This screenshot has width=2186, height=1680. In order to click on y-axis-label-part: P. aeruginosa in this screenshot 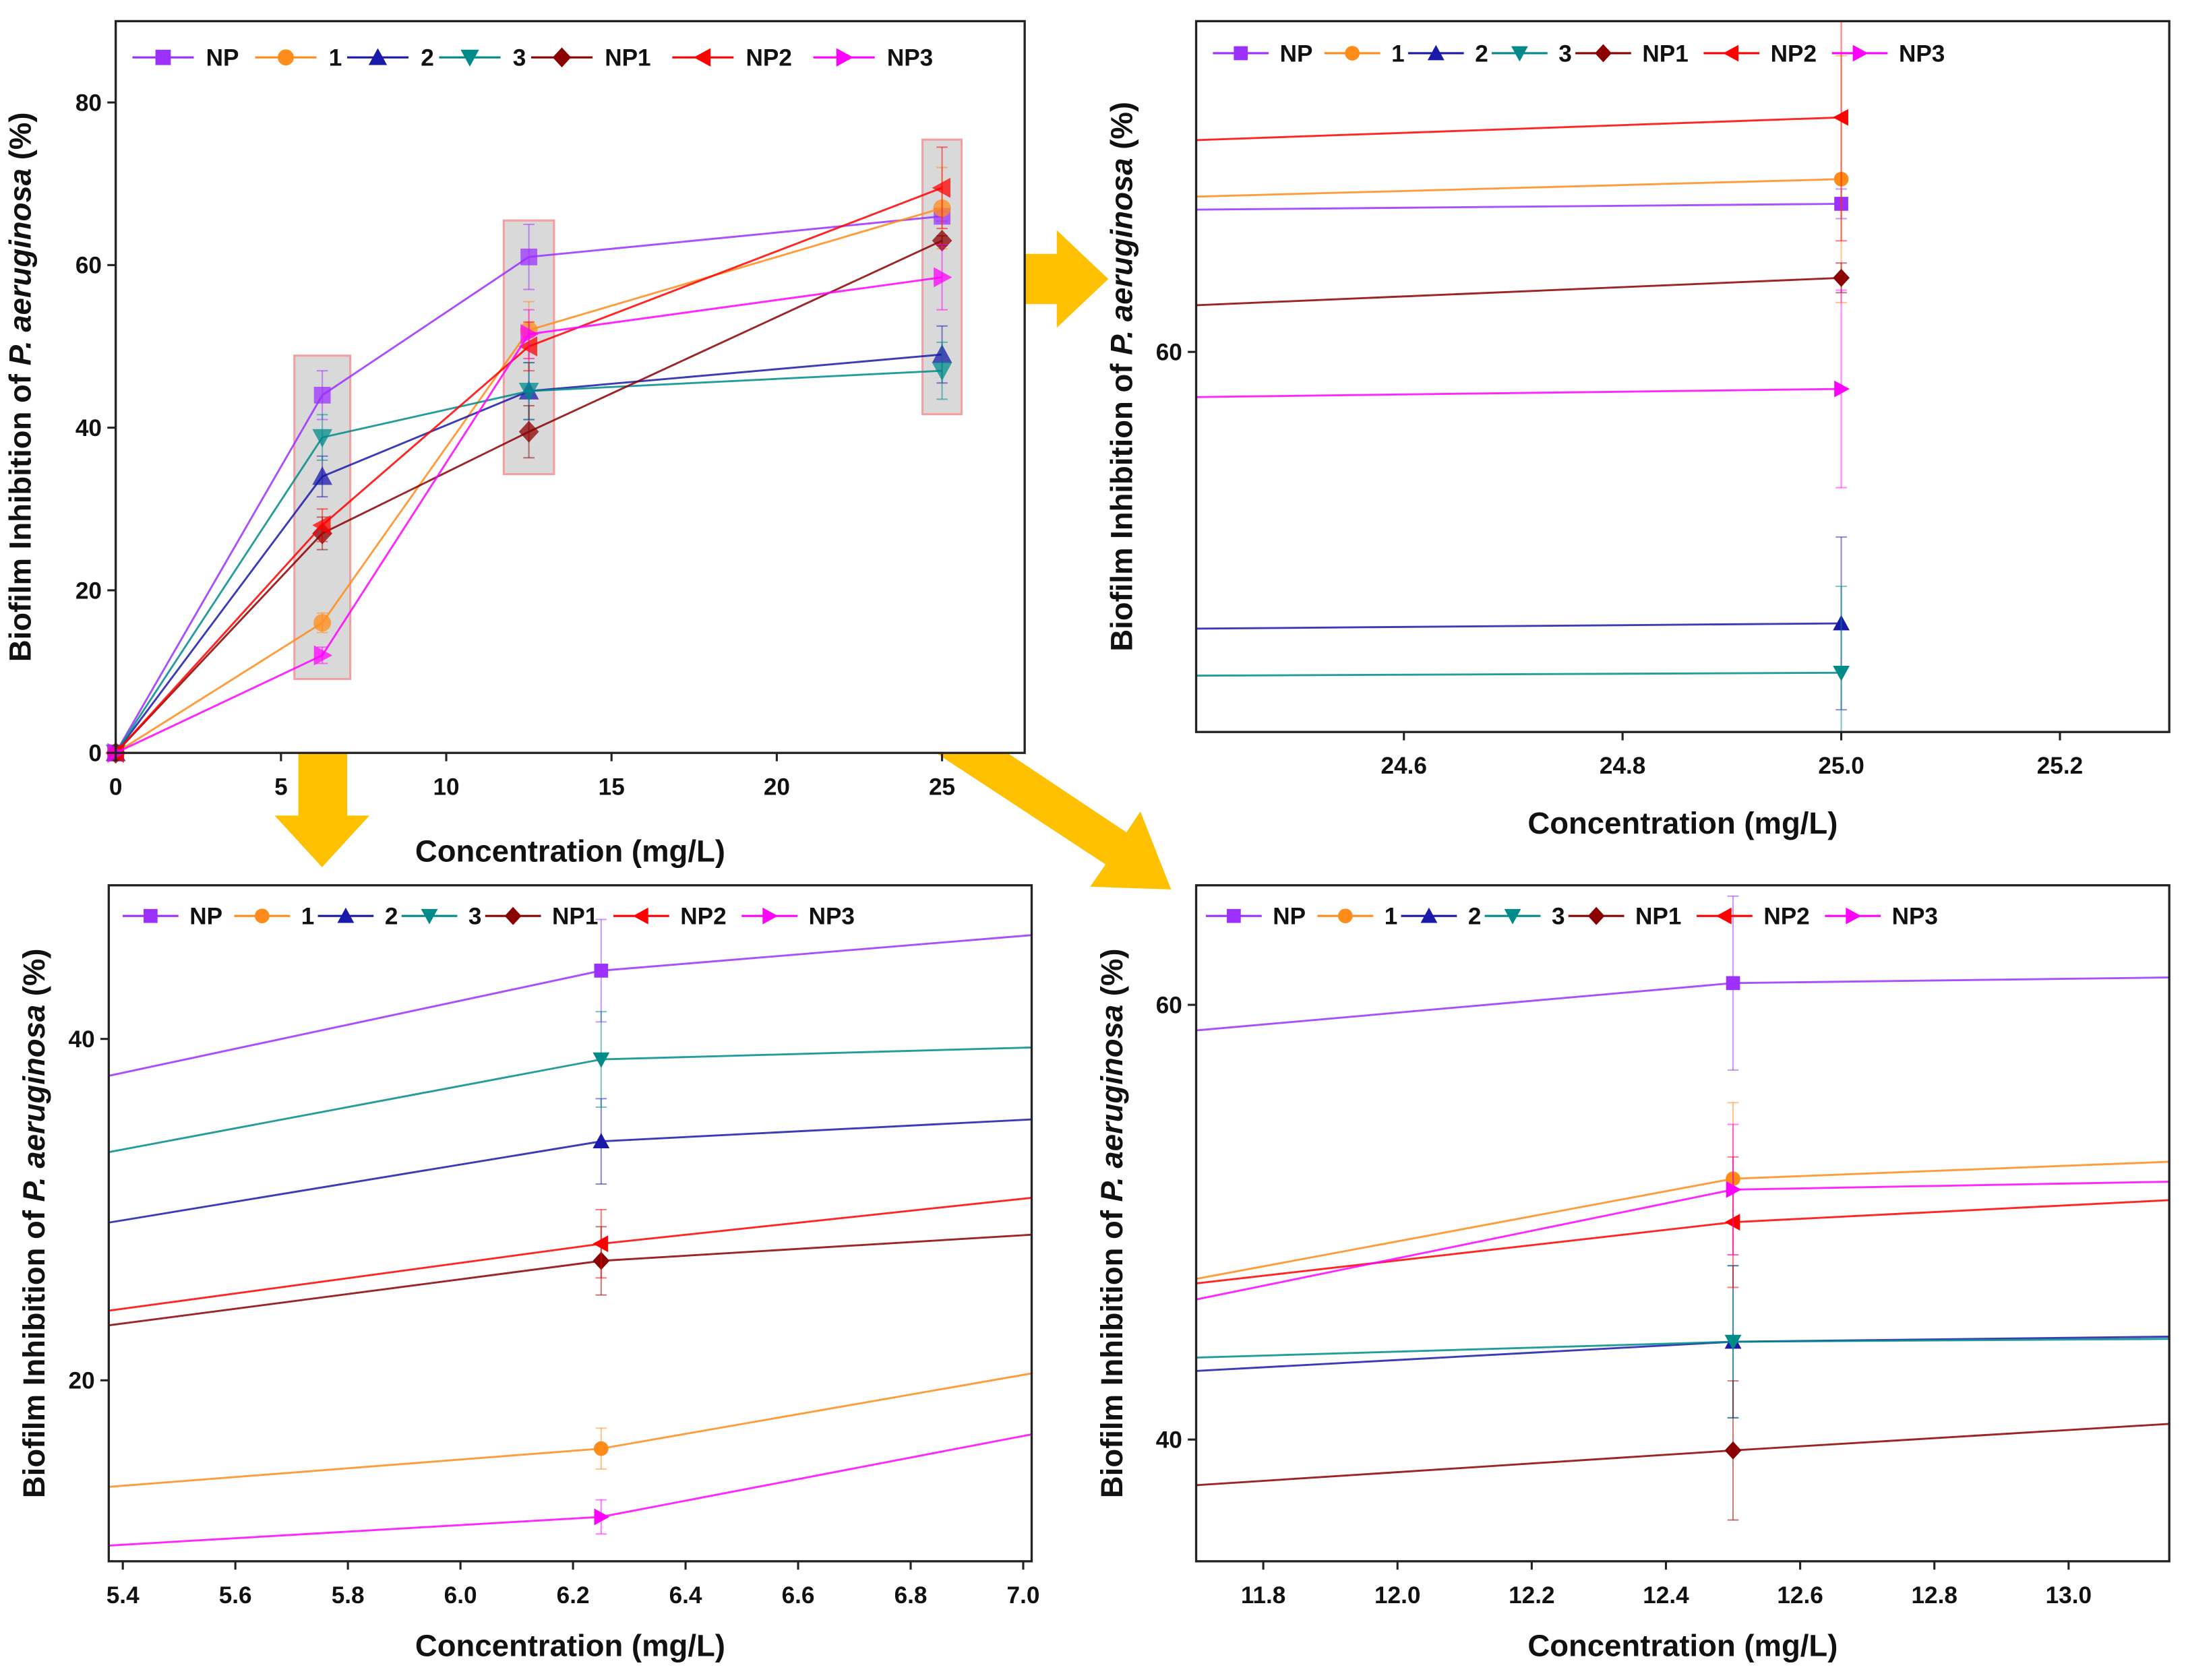, I will do `click(21, 267)`.